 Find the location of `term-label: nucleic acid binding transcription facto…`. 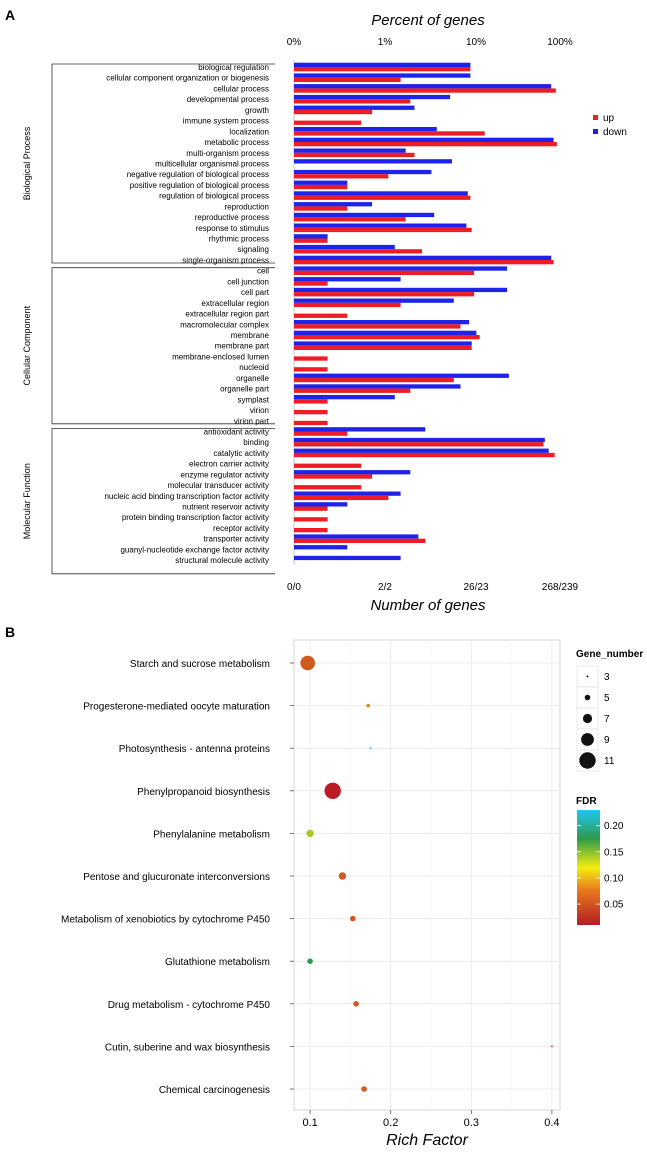

term-label: nucleic acid binding transcription facto… is located at coordinates (186, 496).